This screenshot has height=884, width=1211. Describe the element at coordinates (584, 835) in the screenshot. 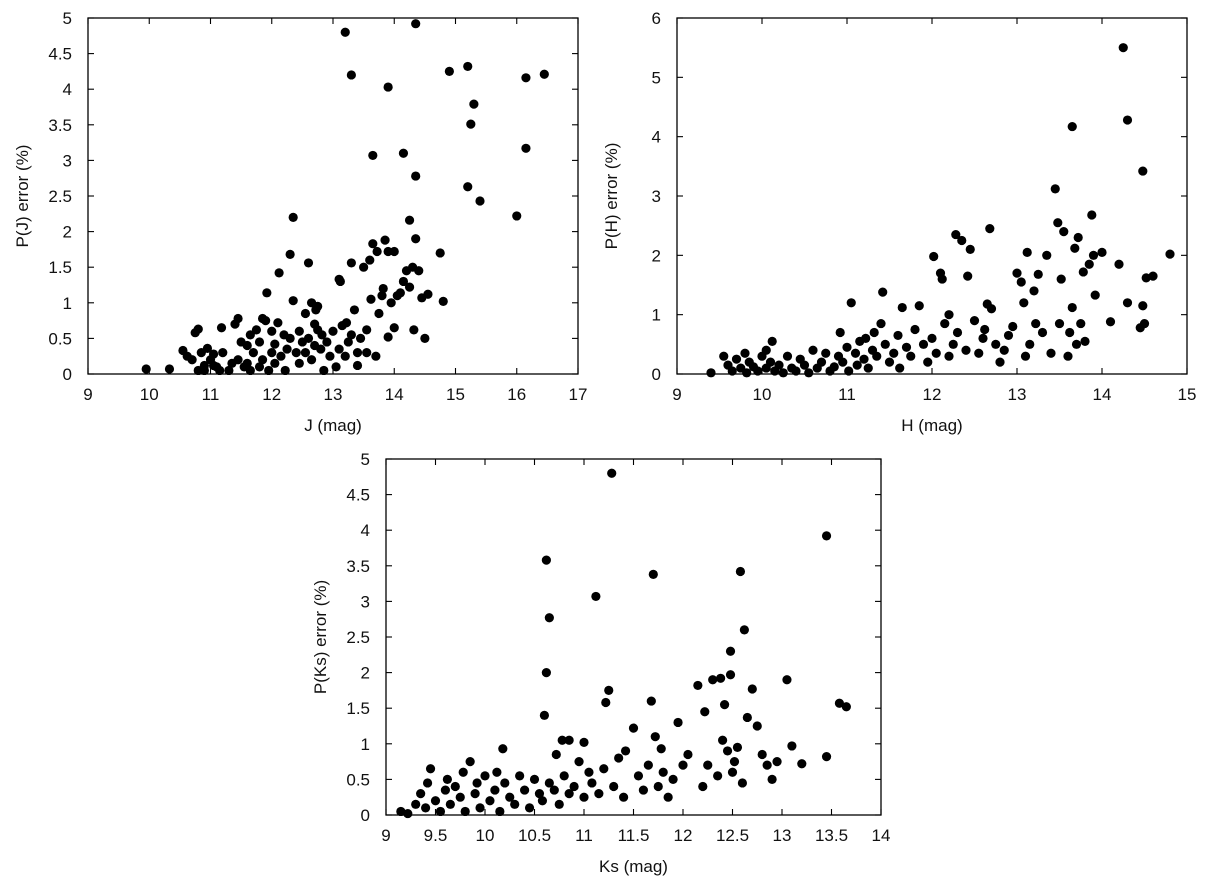

I see `x-tick-label-ks: 11` at that location.